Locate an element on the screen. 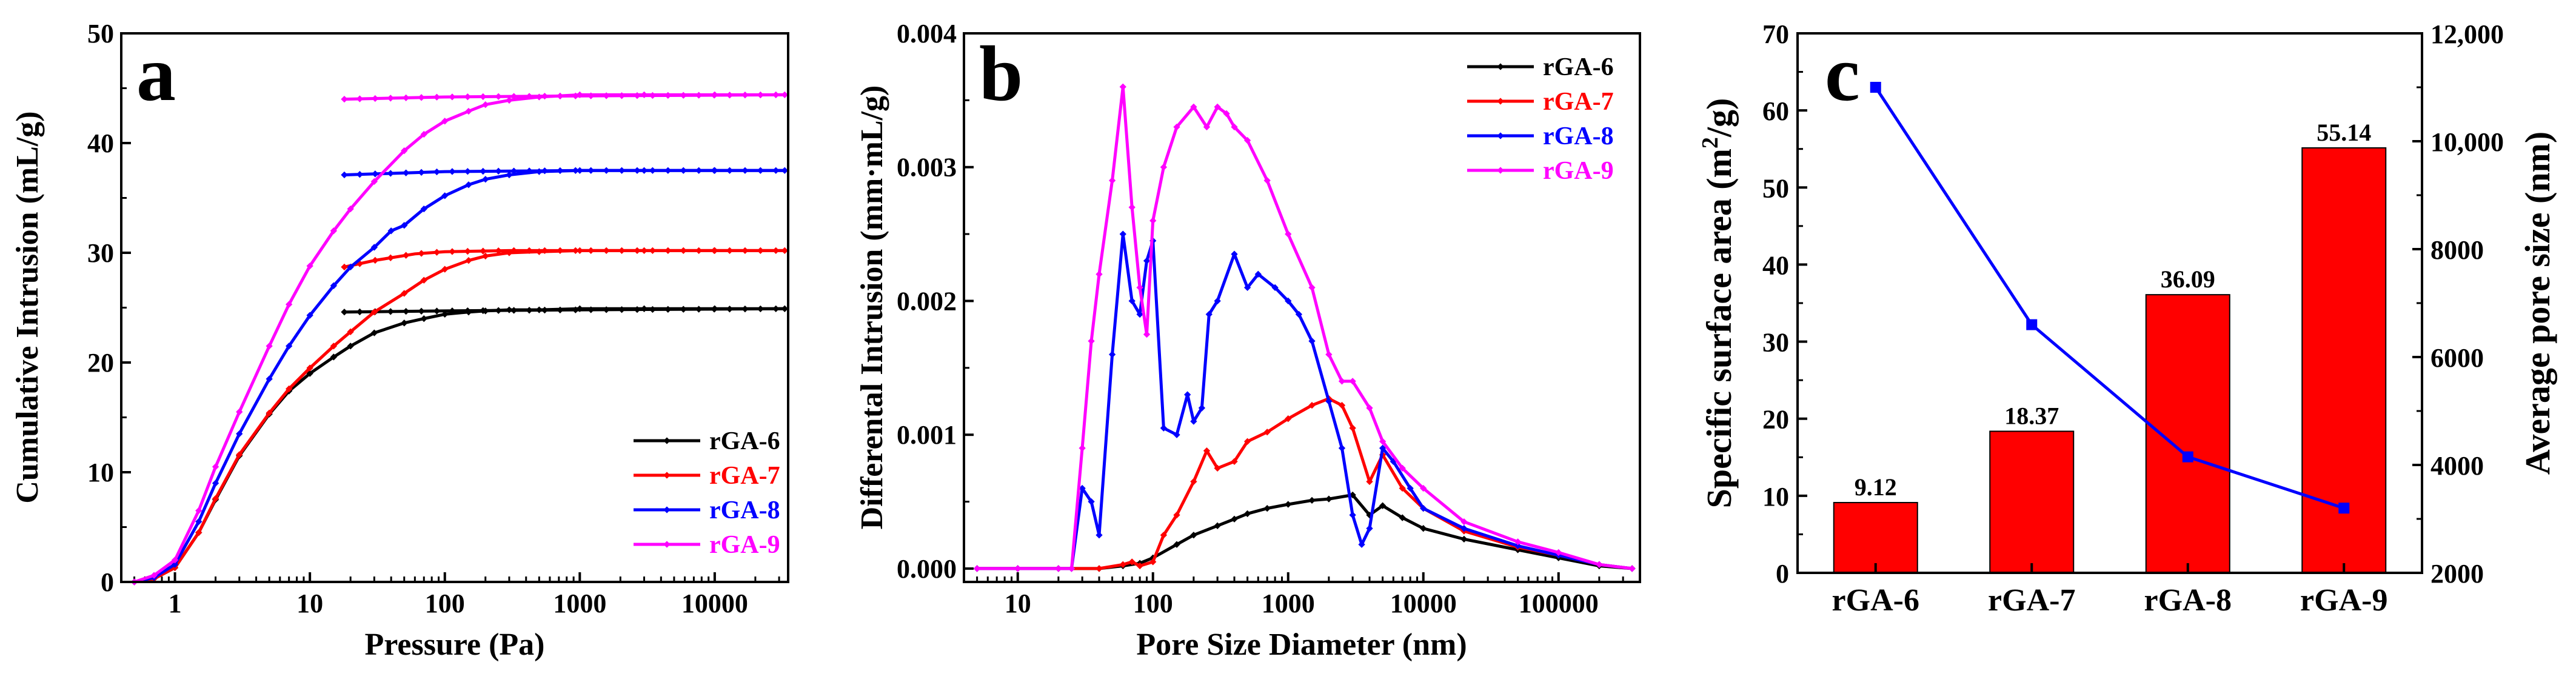 The height and width of the screenshot is (685, 2576). c-y2tick-label-2: 6000 is located at coordinates (2457, 358).